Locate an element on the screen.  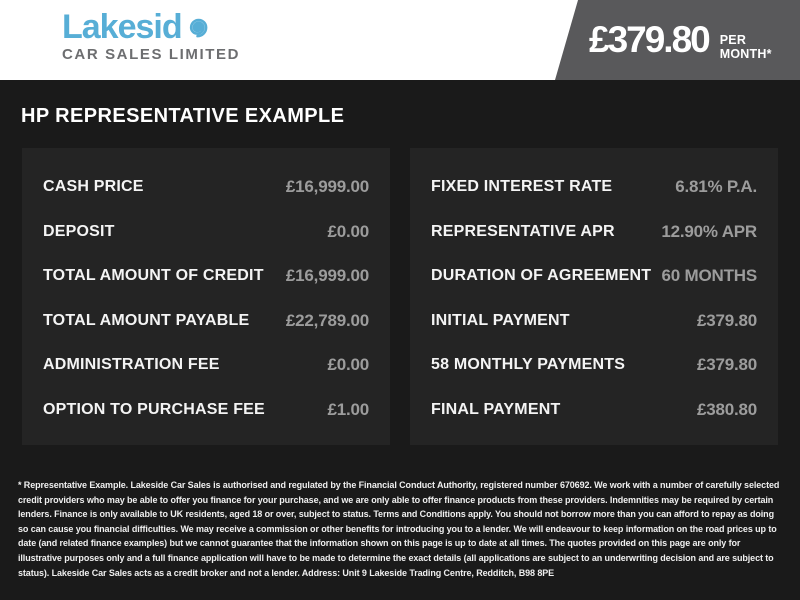
finance-row: OPTION TO PURCHASE FEE £1.00 is located at coordinates (206, 410).